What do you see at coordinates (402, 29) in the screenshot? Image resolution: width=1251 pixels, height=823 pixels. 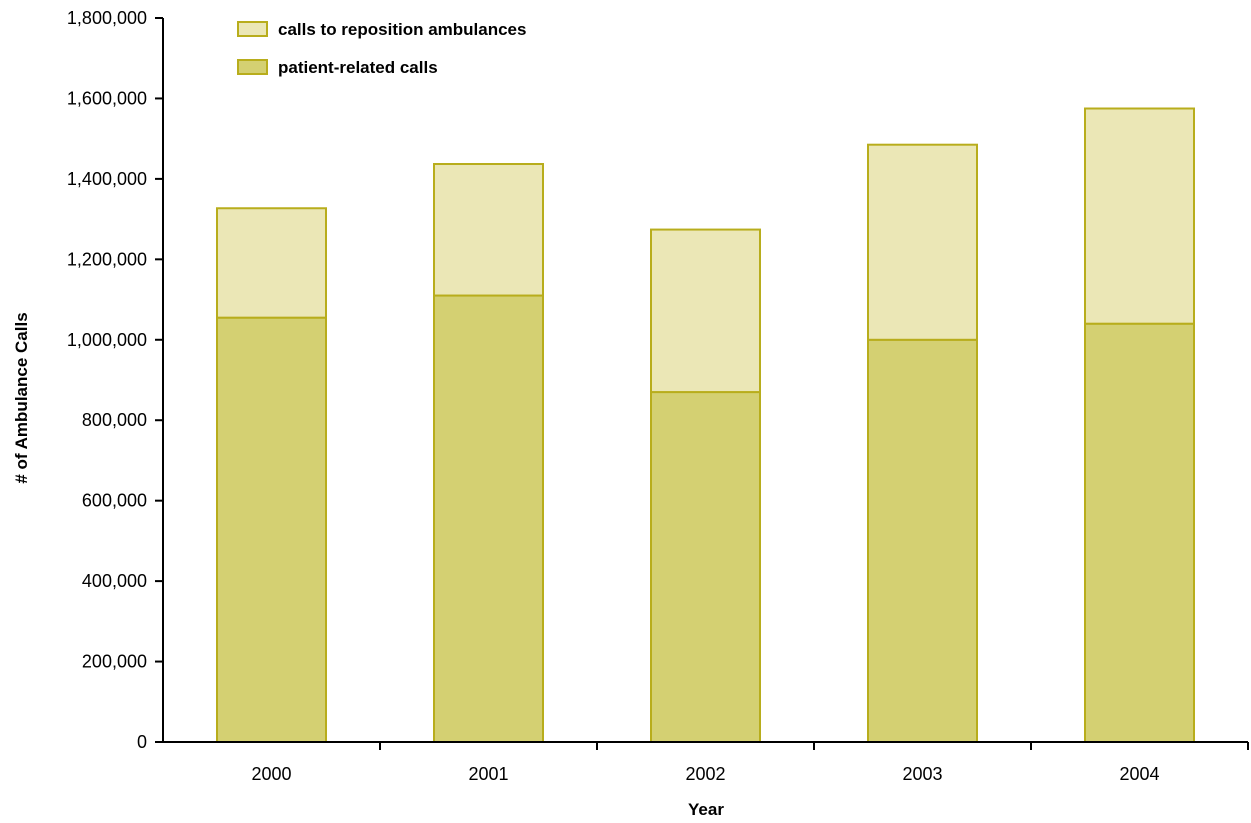 I see `legend-label: calls to reposition ambulances` at bounding box center [402, 29].